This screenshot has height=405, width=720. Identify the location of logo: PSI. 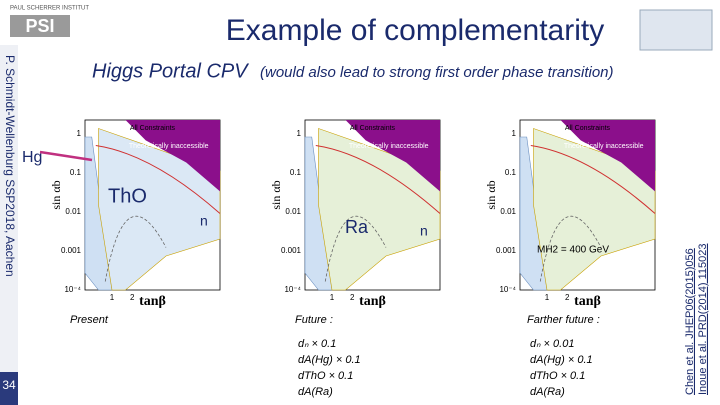
(39, 26).